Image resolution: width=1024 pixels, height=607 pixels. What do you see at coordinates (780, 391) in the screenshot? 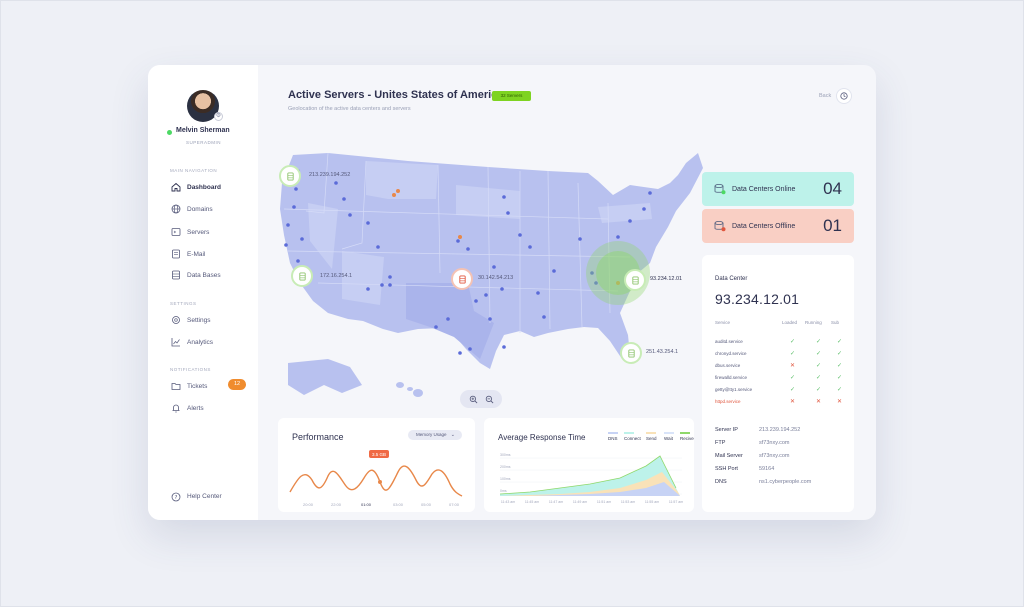
I see `service-row: getty@tty1.service ✓ ✓ ✓` at bounding box center [780, 391].